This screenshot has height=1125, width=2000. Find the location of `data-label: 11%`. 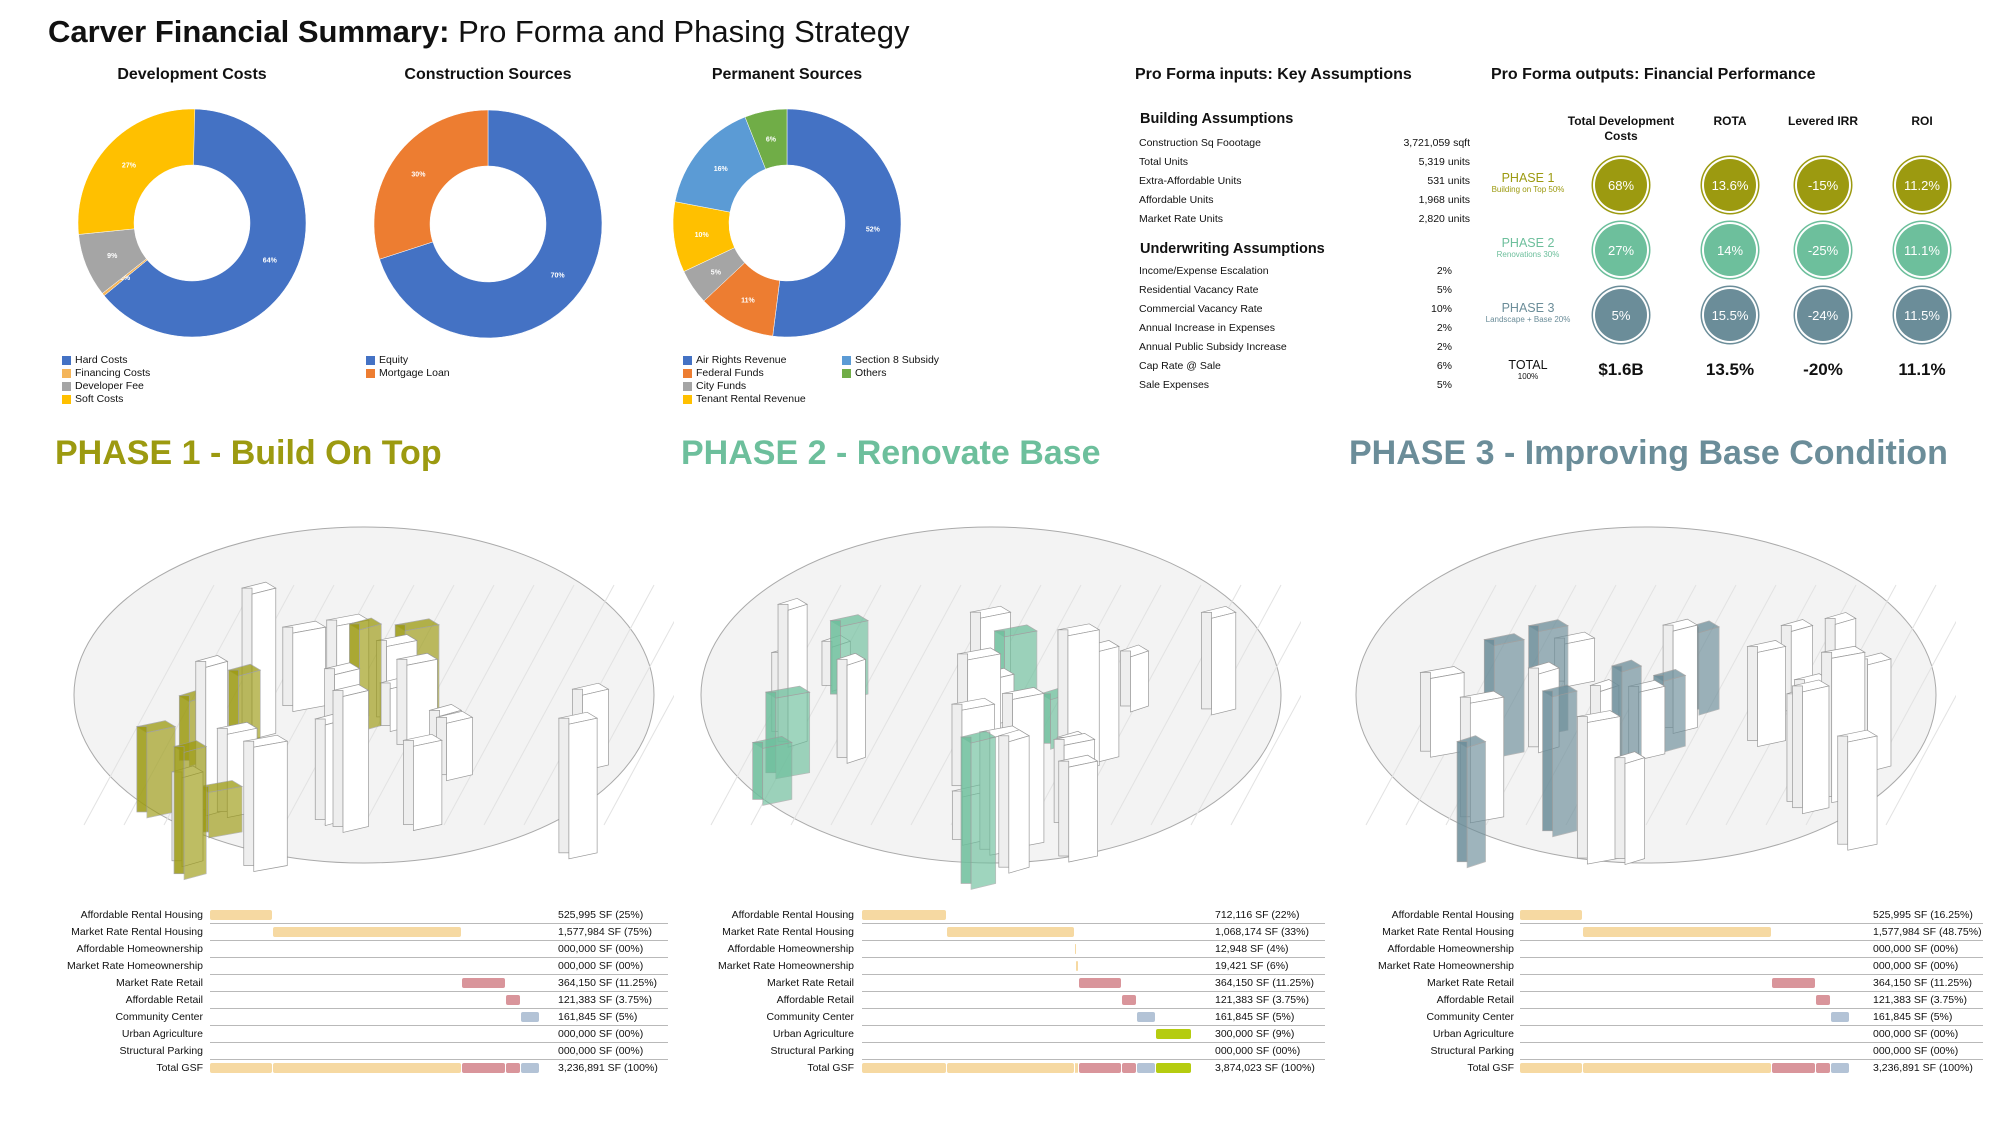

data-label: 11% is located at coordinates (748, 301).